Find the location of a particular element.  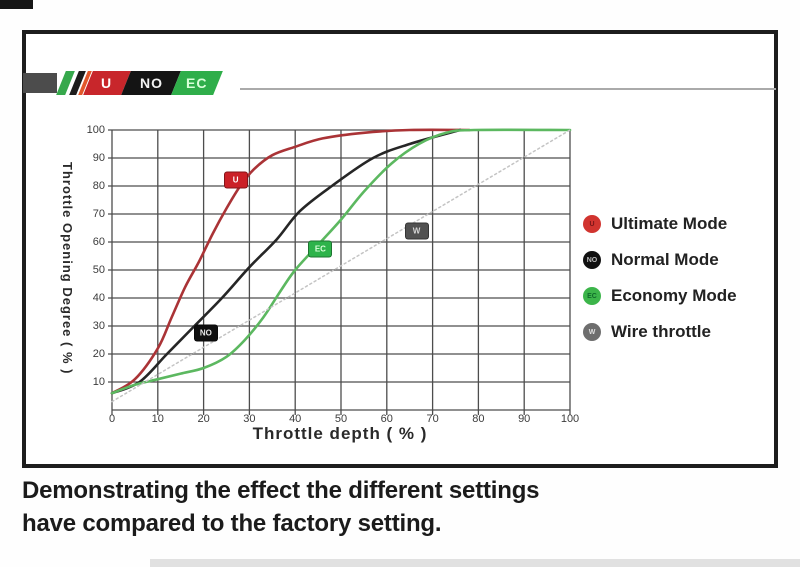

x-tick-80: 80 is located at coordinates (478, 419).